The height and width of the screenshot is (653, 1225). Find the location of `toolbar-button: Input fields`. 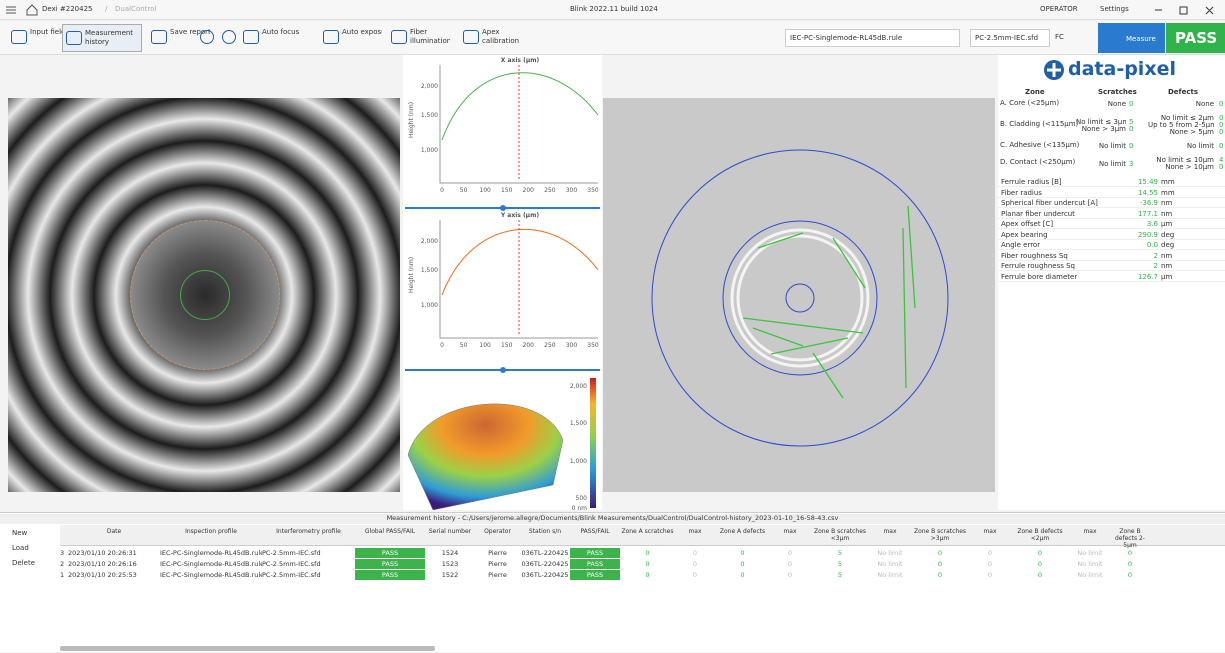

toolbar-button: Input fields is located at coordinates (39, 38).